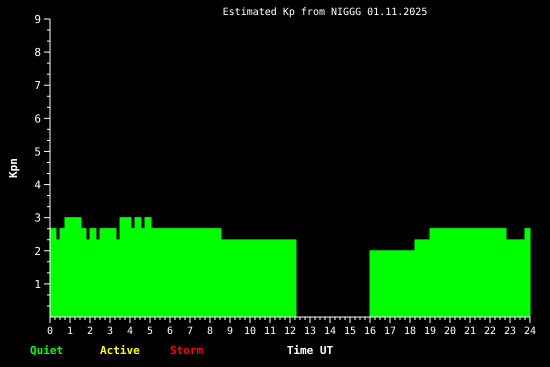  Describe the element at coordinates (230, 331) in the screenshot. I see `x-tick-label: 9` at that location.